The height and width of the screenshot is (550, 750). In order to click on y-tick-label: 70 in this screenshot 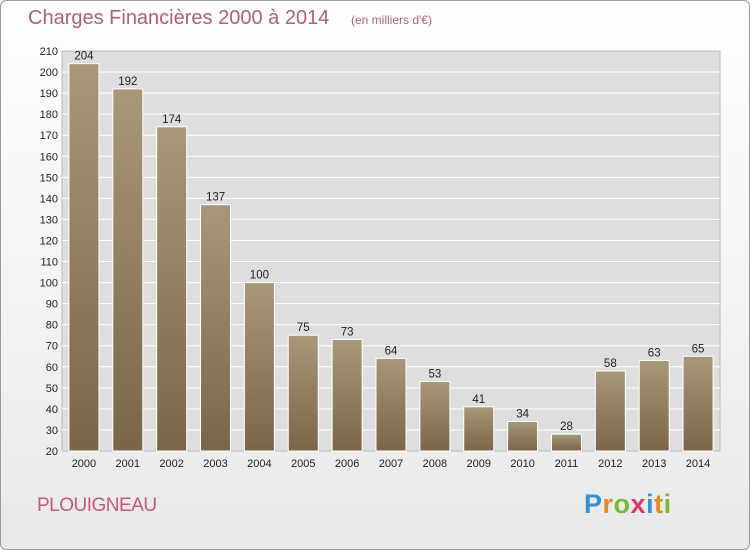, I will do `click(52, 347)`.